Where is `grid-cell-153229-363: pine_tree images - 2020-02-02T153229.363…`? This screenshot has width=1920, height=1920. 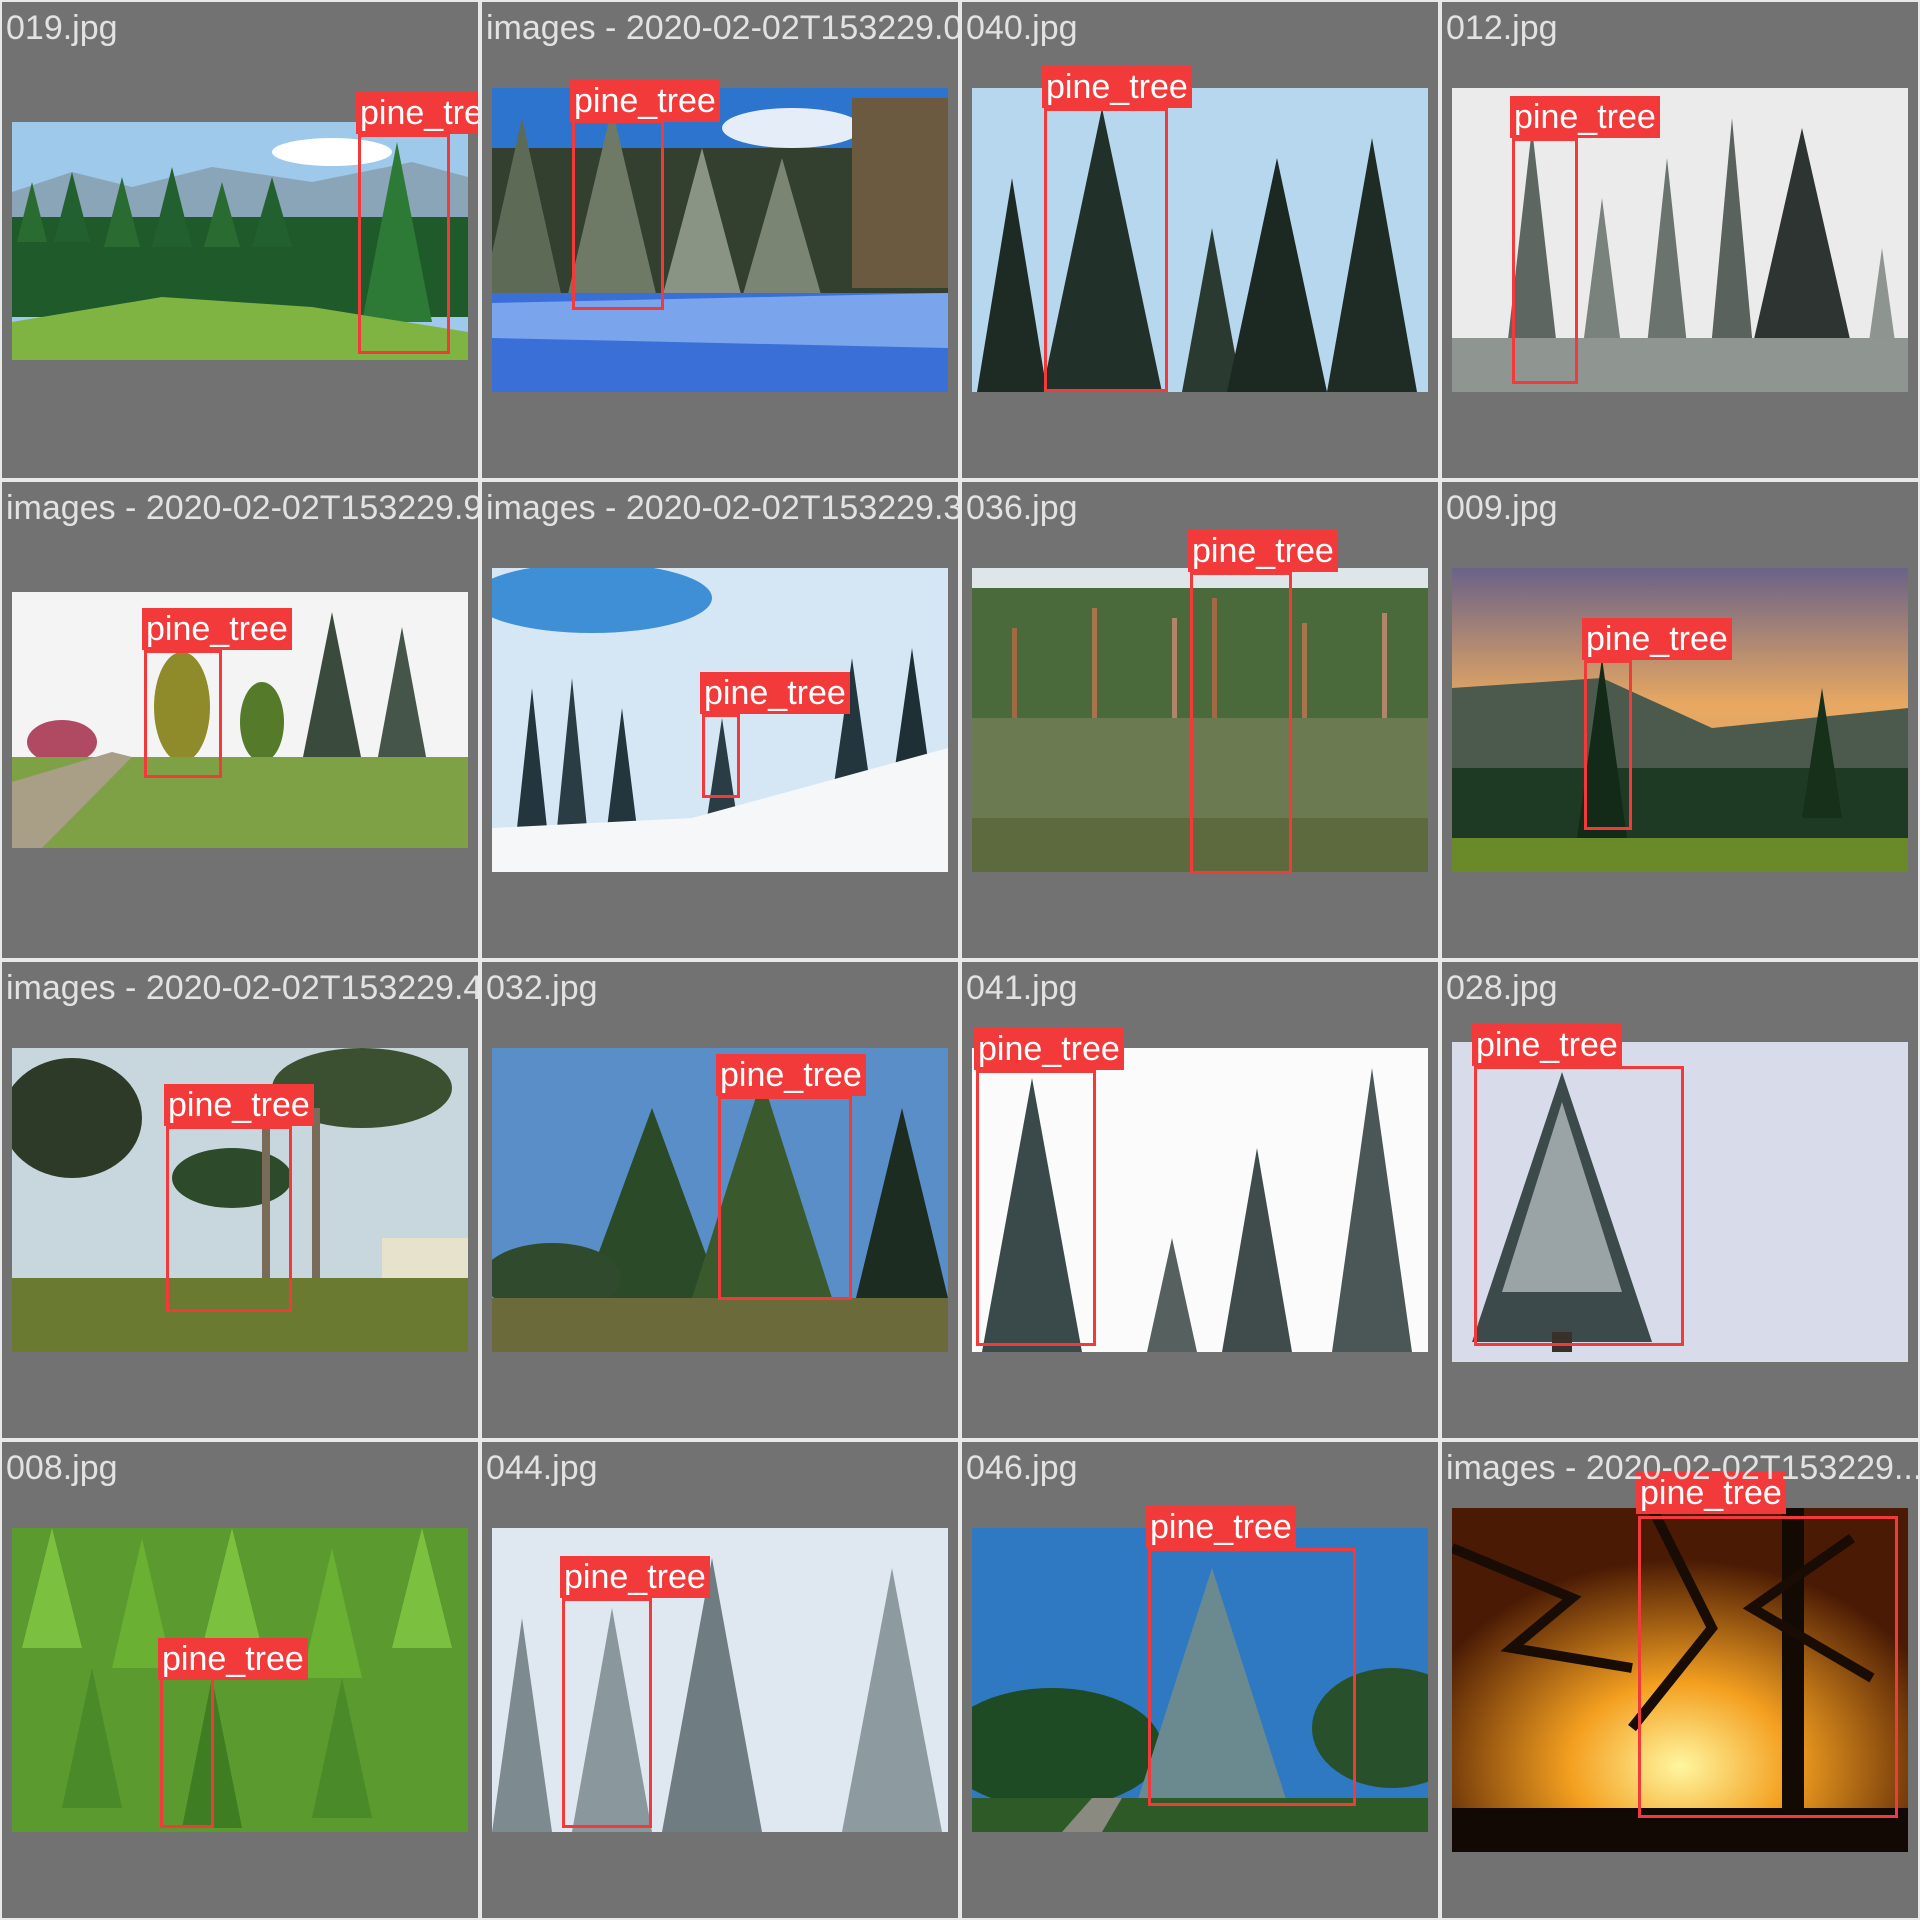 grid-cell-153229-363: pine_tree images - 2020-02-02T153229.363… is located at coordinates (720, 720).